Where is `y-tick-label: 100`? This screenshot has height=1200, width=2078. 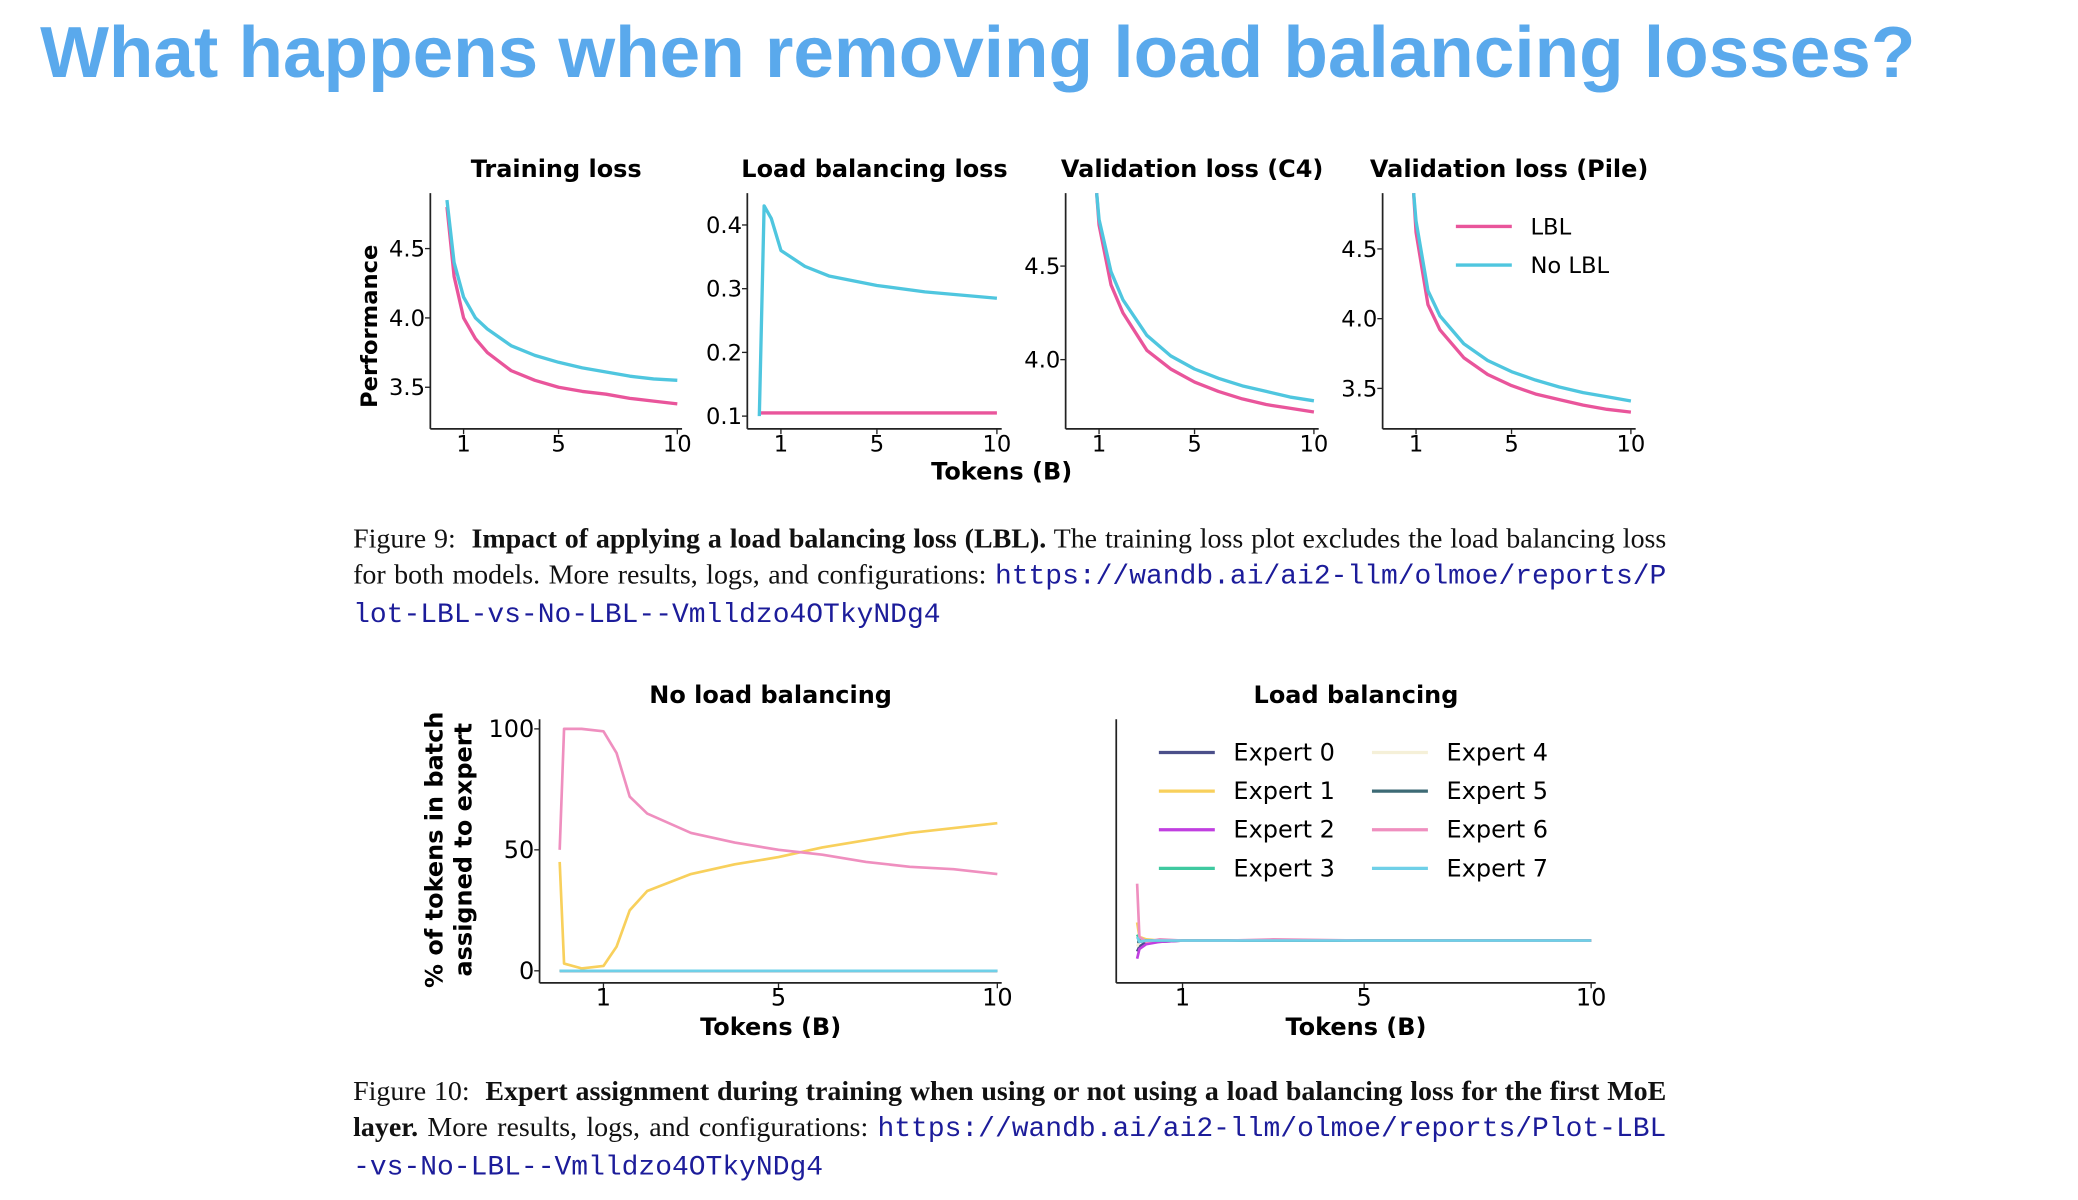
y-tick-label: 100 is located at coordinates (511, 729).